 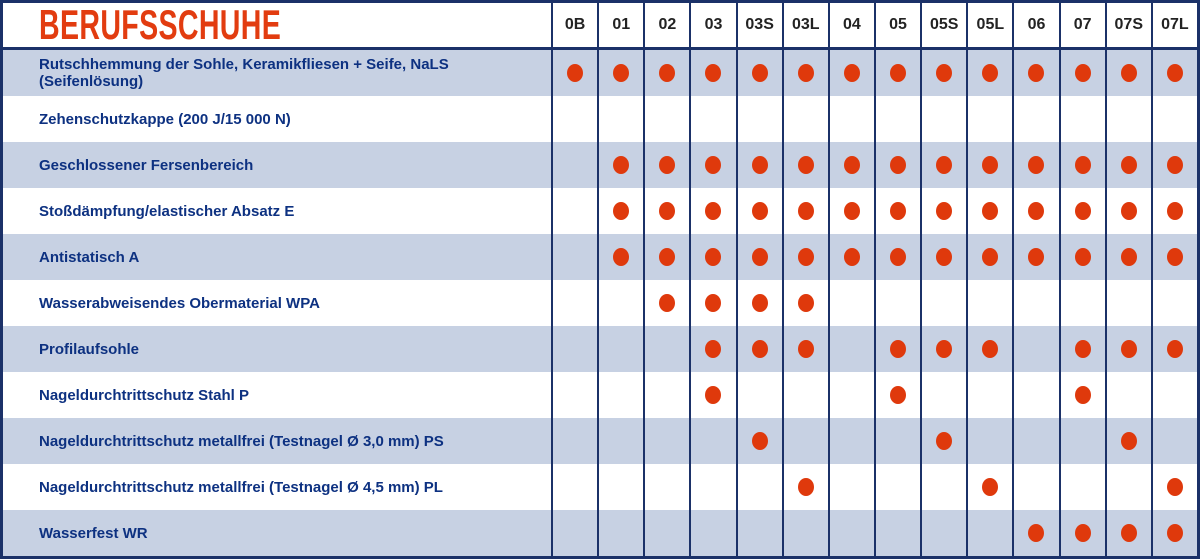 I want to click on column-header-07: 07, so click(x=1081, y=25).